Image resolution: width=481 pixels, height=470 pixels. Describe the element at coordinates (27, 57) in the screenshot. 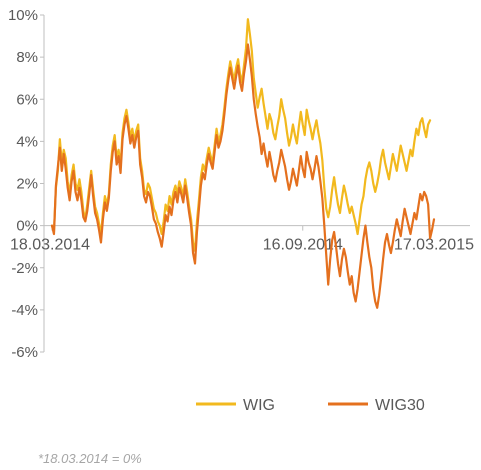

I see `y-tick-label: 8%` at that location.